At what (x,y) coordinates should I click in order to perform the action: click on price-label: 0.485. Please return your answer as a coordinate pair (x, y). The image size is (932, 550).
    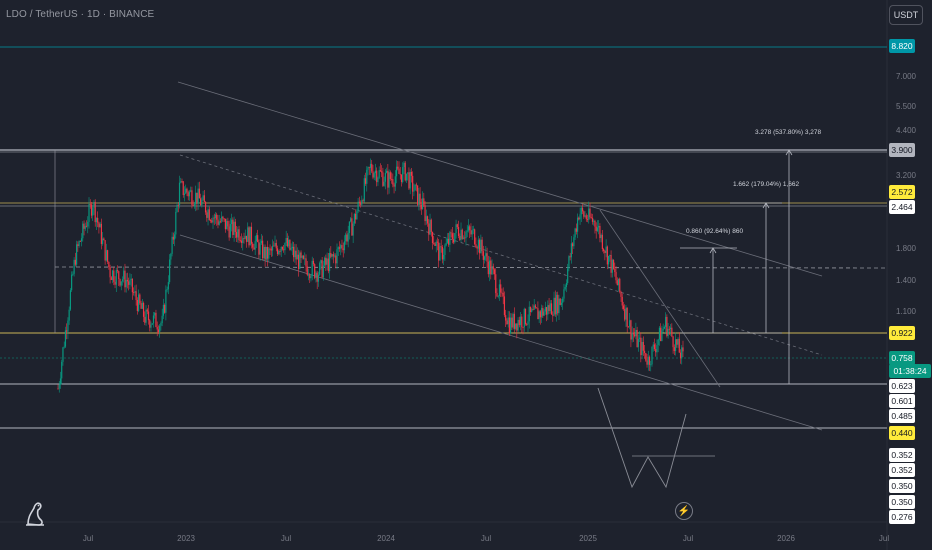
    Looking at the image, I should click on (902, 416).